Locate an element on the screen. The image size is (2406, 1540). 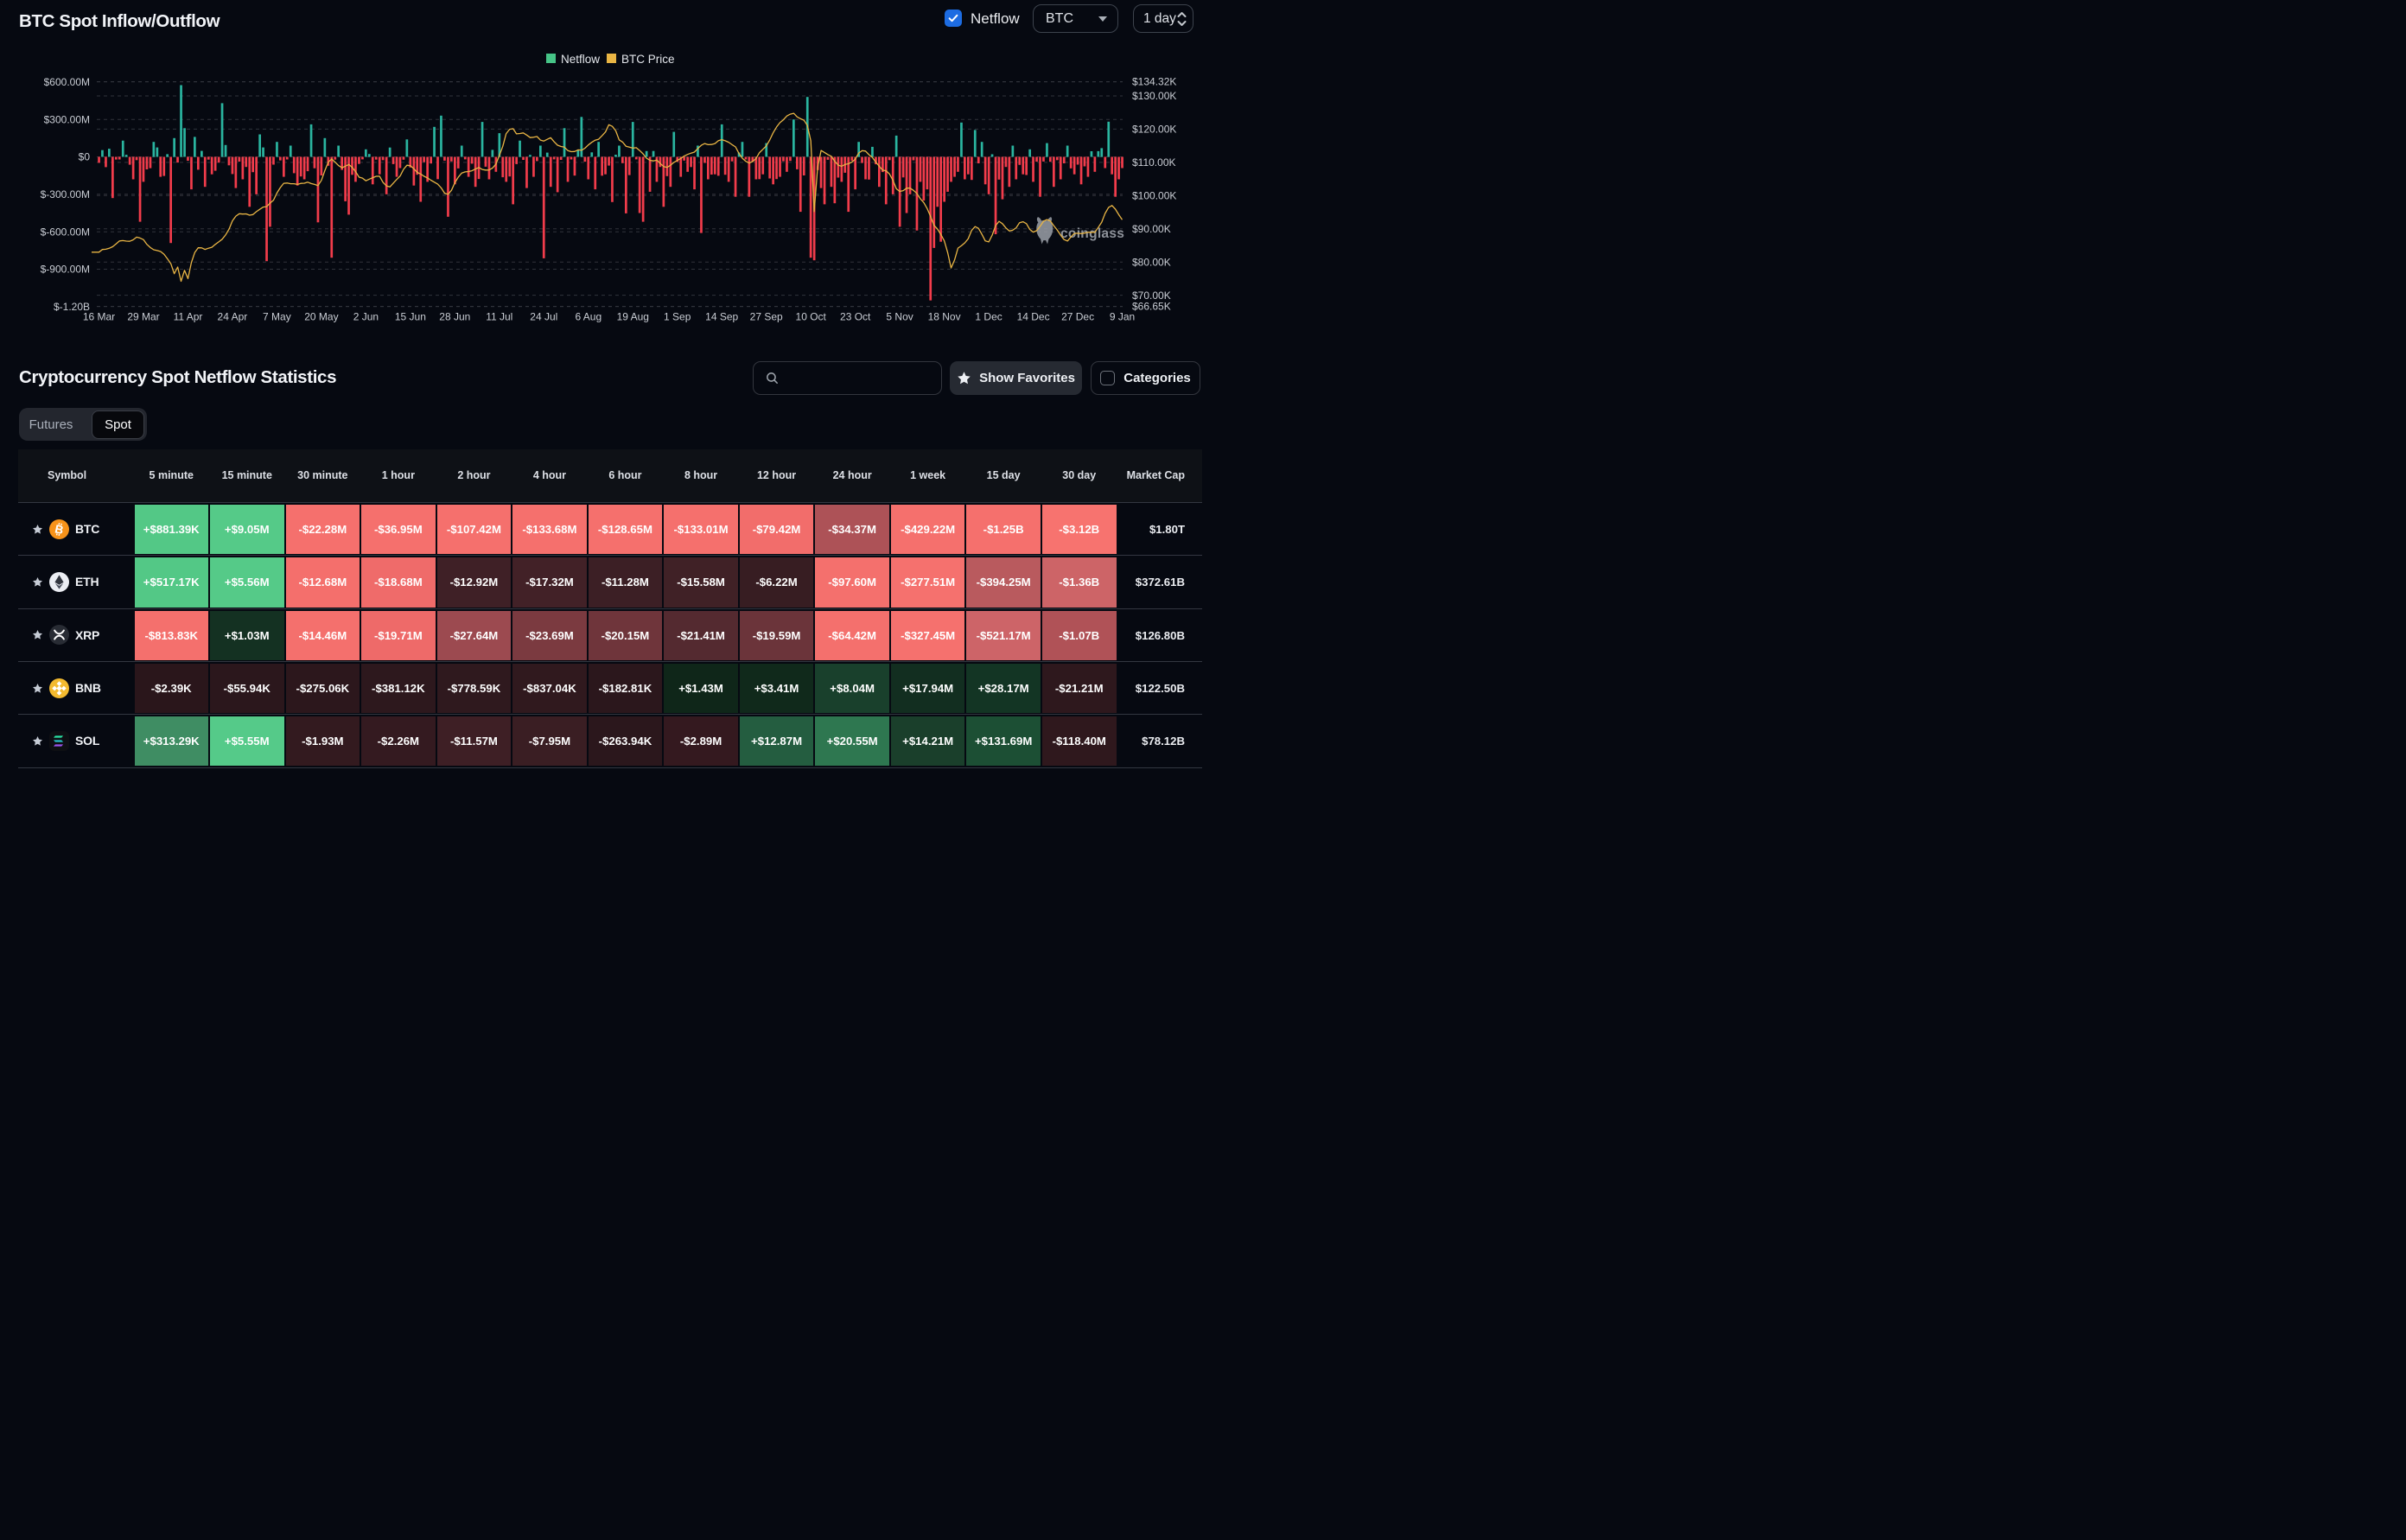
svg-text: $110.00K is located at coordinates (1154, 162).